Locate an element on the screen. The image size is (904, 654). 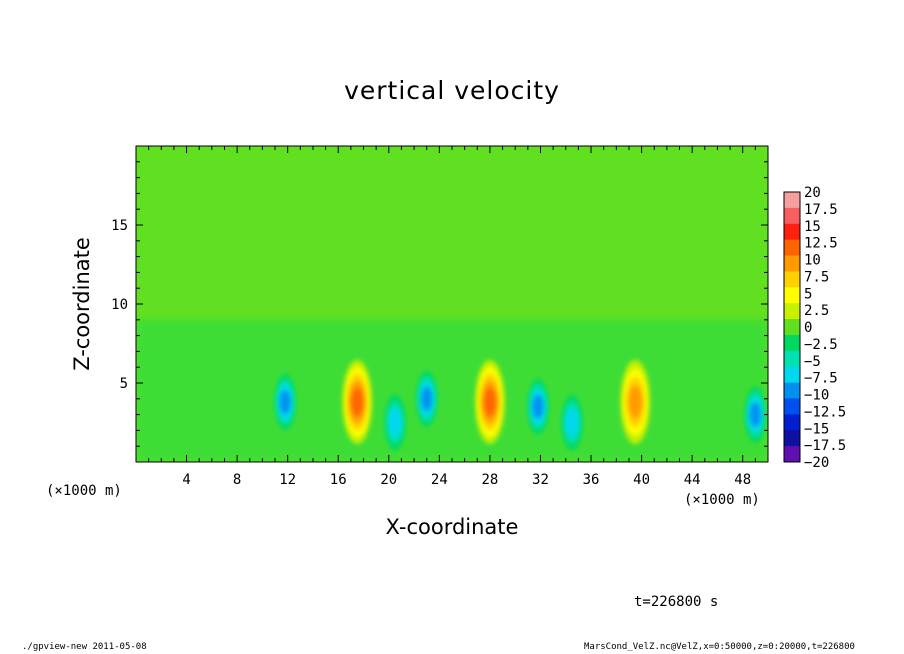
colorbar-label: 15 is located at coordinates (812, 227).